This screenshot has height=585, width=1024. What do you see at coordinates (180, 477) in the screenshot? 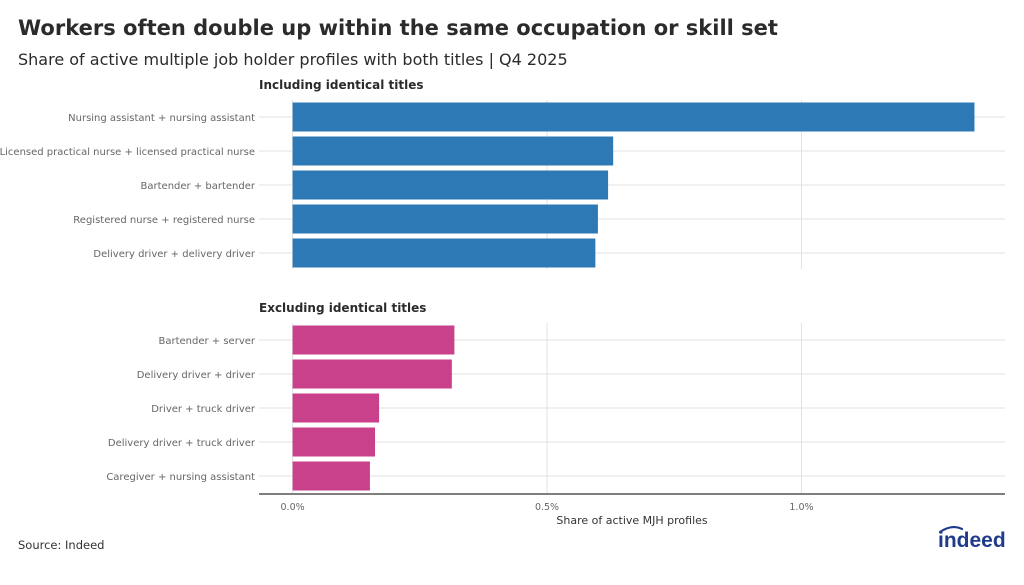
I see `category-label: Caregiver + nursing assistant` at bounding box center [180, 477].